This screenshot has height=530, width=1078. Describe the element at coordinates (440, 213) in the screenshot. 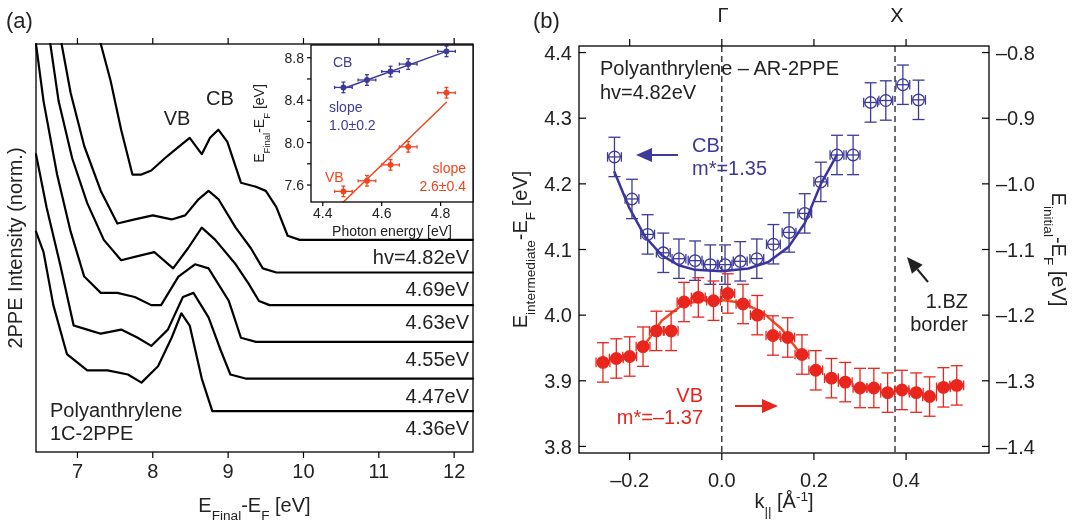

I see `x-tick-label: 4.8` at that location.